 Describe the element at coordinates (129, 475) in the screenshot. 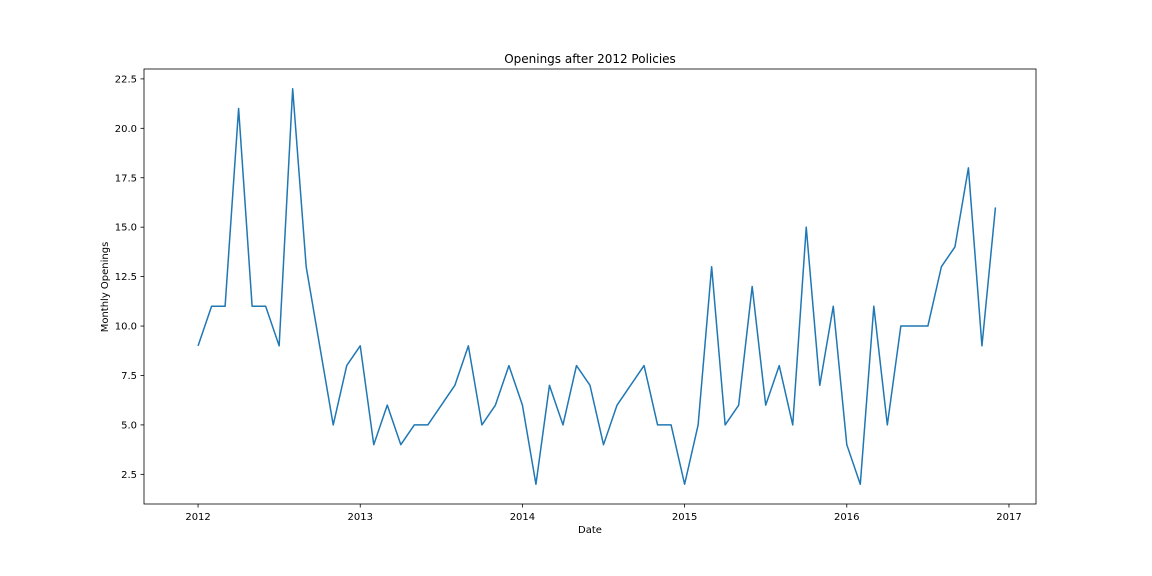

I see `y-tick-label: 2.5` at that location.